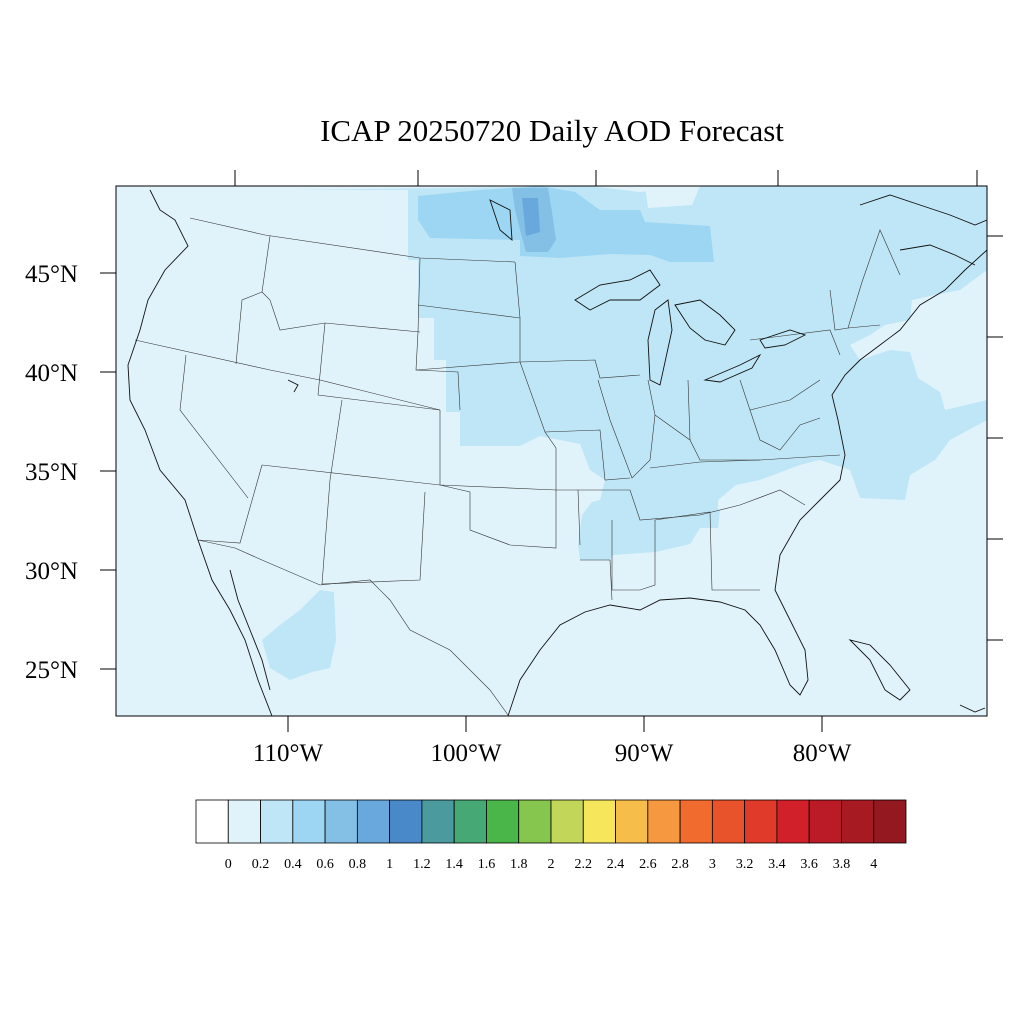 This screenshot has width=1024, height=1024. I want to click on boundary-mississippi, so click(633, 555).